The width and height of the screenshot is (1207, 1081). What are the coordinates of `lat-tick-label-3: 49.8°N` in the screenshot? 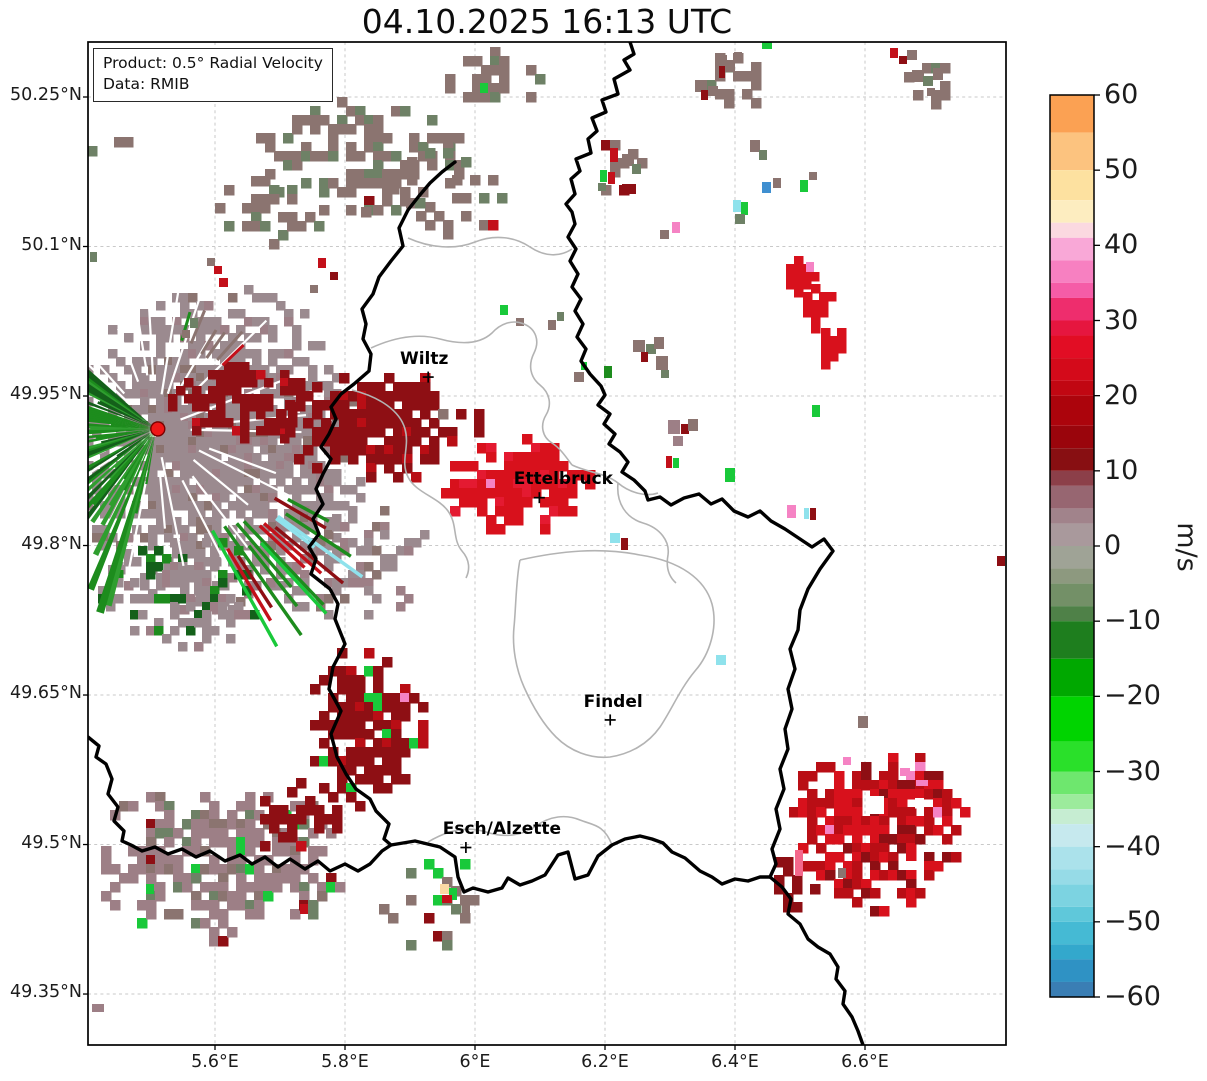 It's located at (51, 543).